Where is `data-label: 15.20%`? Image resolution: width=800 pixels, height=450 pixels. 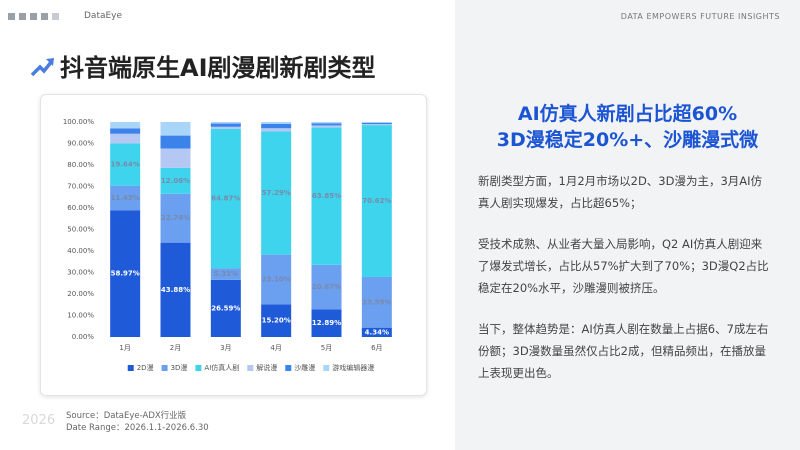
data-label: 15.20% is located at coordinates (276, 321).